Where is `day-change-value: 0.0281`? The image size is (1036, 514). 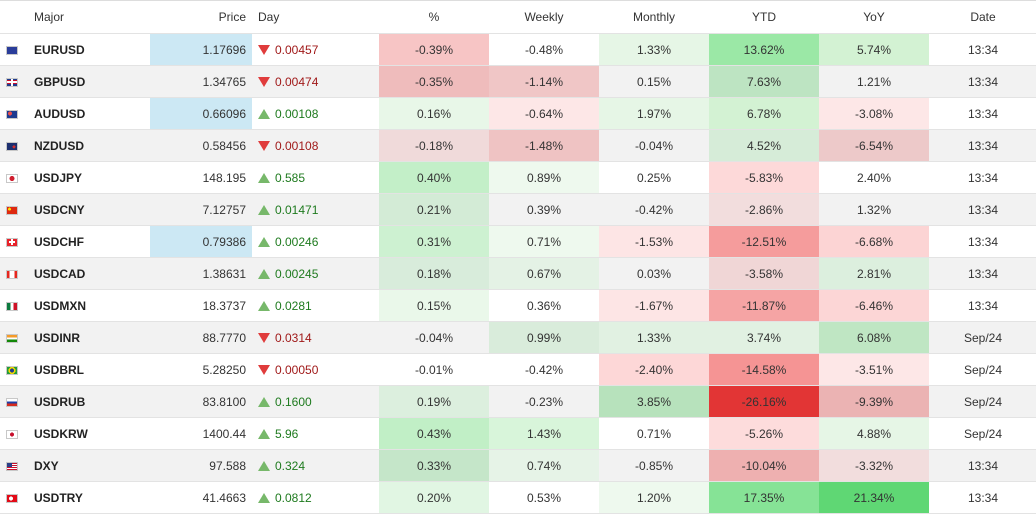
day-change-value: 0.0281 is located at coordinates (293, 305).